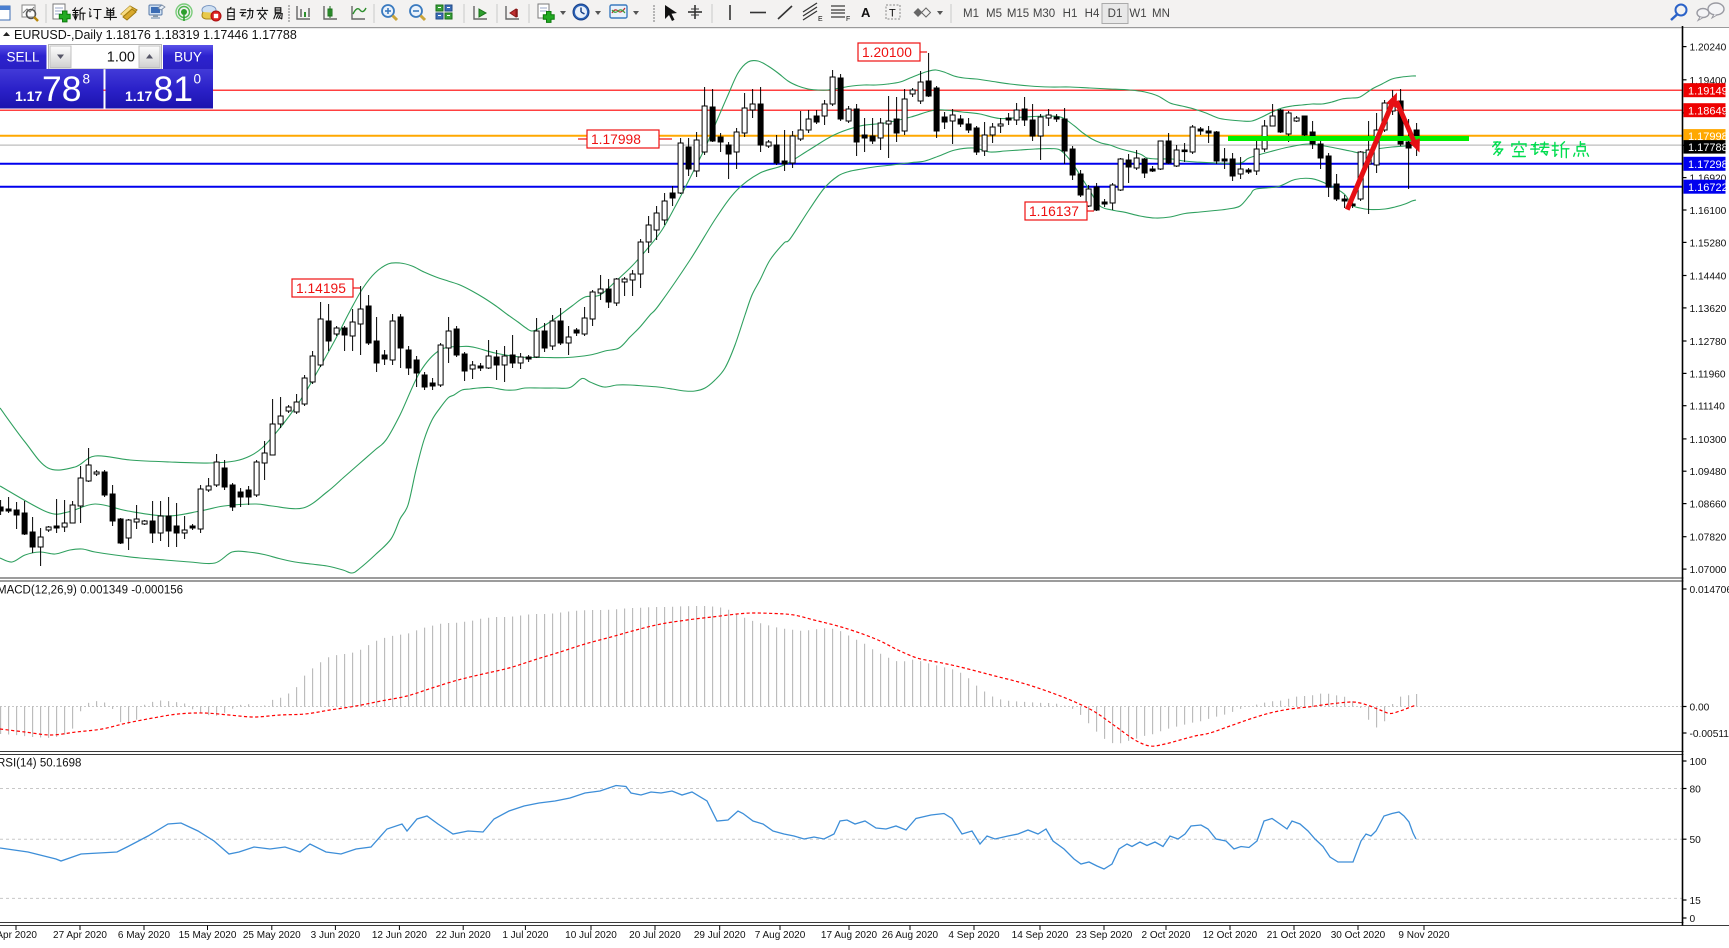 Image resolution: width=1729 pixels, height=948 pixels. Describe the element at coordinates (188, 57) in the screenshot. I see `svg-text: BUY` at that location.